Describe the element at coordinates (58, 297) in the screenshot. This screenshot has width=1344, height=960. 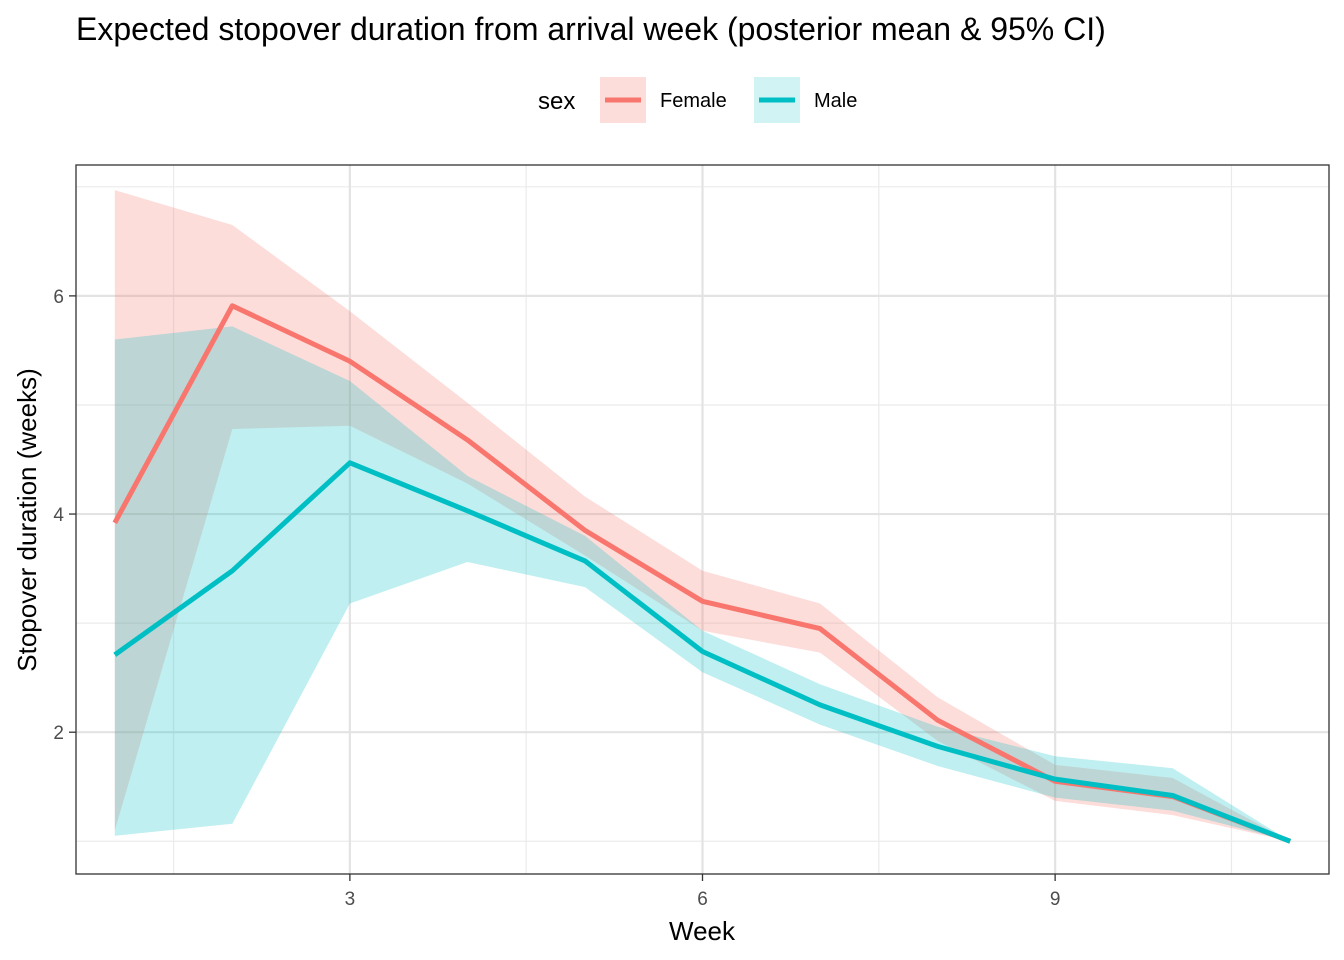
I see `y-tick-label: 6` at that location.